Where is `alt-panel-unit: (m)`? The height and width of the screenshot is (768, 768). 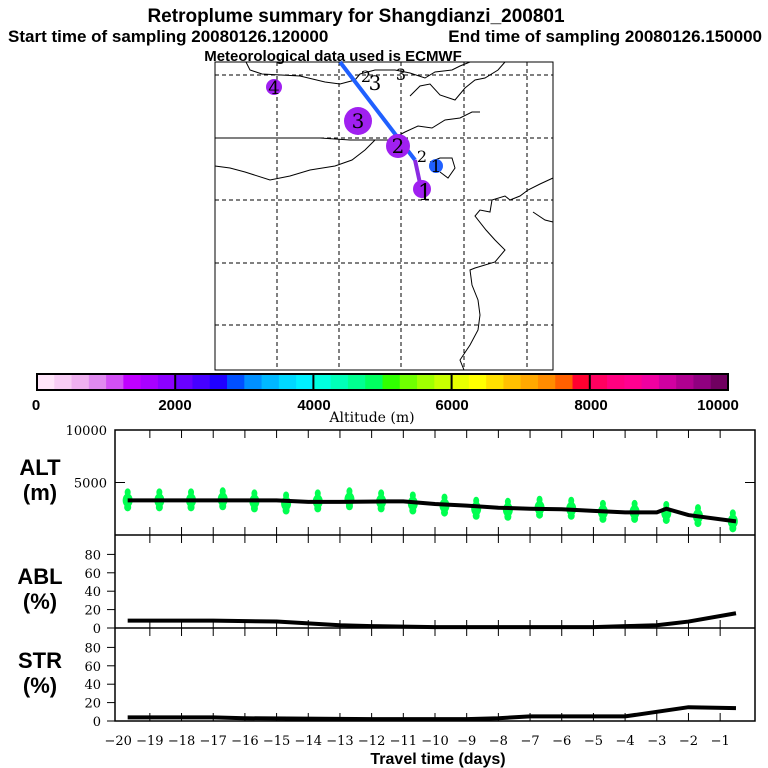 alt-panel-unit: (m) is located at coordinates (40, 492).